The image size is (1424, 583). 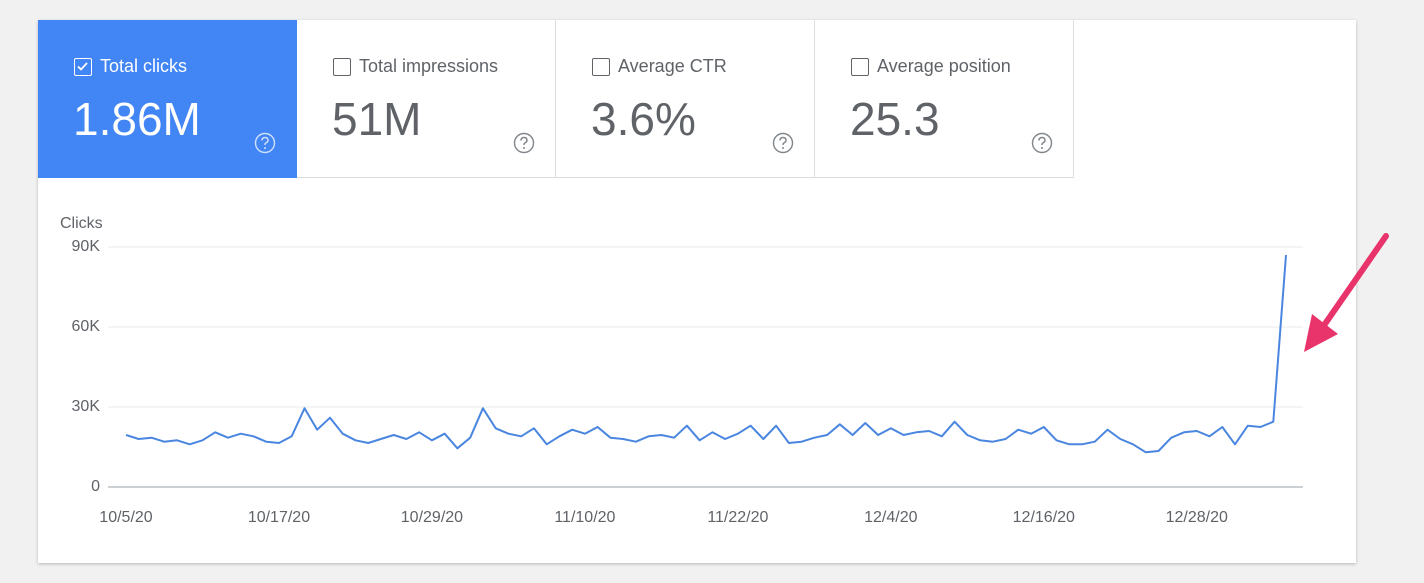 I want to click on checkmark, so click(x=82, y=66).